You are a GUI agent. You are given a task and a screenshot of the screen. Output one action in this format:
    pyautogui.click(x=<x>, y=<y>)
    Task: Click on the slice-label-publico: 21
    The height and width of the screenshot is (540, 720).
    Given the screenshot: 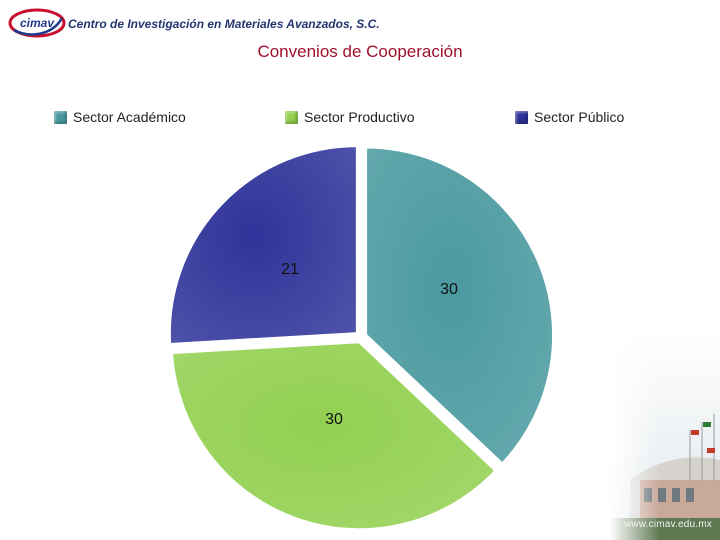 What is the action you would take?
    pyautogui.click(x=290, y=269)
    